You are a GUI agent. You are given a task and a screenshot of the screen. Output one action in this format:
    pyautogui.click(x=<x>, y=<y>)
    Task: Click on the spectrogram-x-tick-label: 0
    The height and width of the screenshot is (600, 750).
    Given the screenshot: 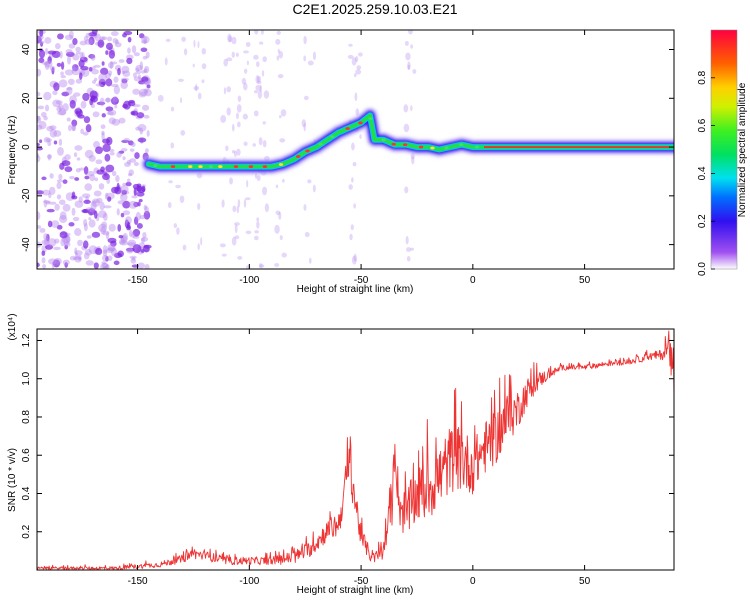 What is the action you would take?
    pyautogui.click(x=473, y=280)
    